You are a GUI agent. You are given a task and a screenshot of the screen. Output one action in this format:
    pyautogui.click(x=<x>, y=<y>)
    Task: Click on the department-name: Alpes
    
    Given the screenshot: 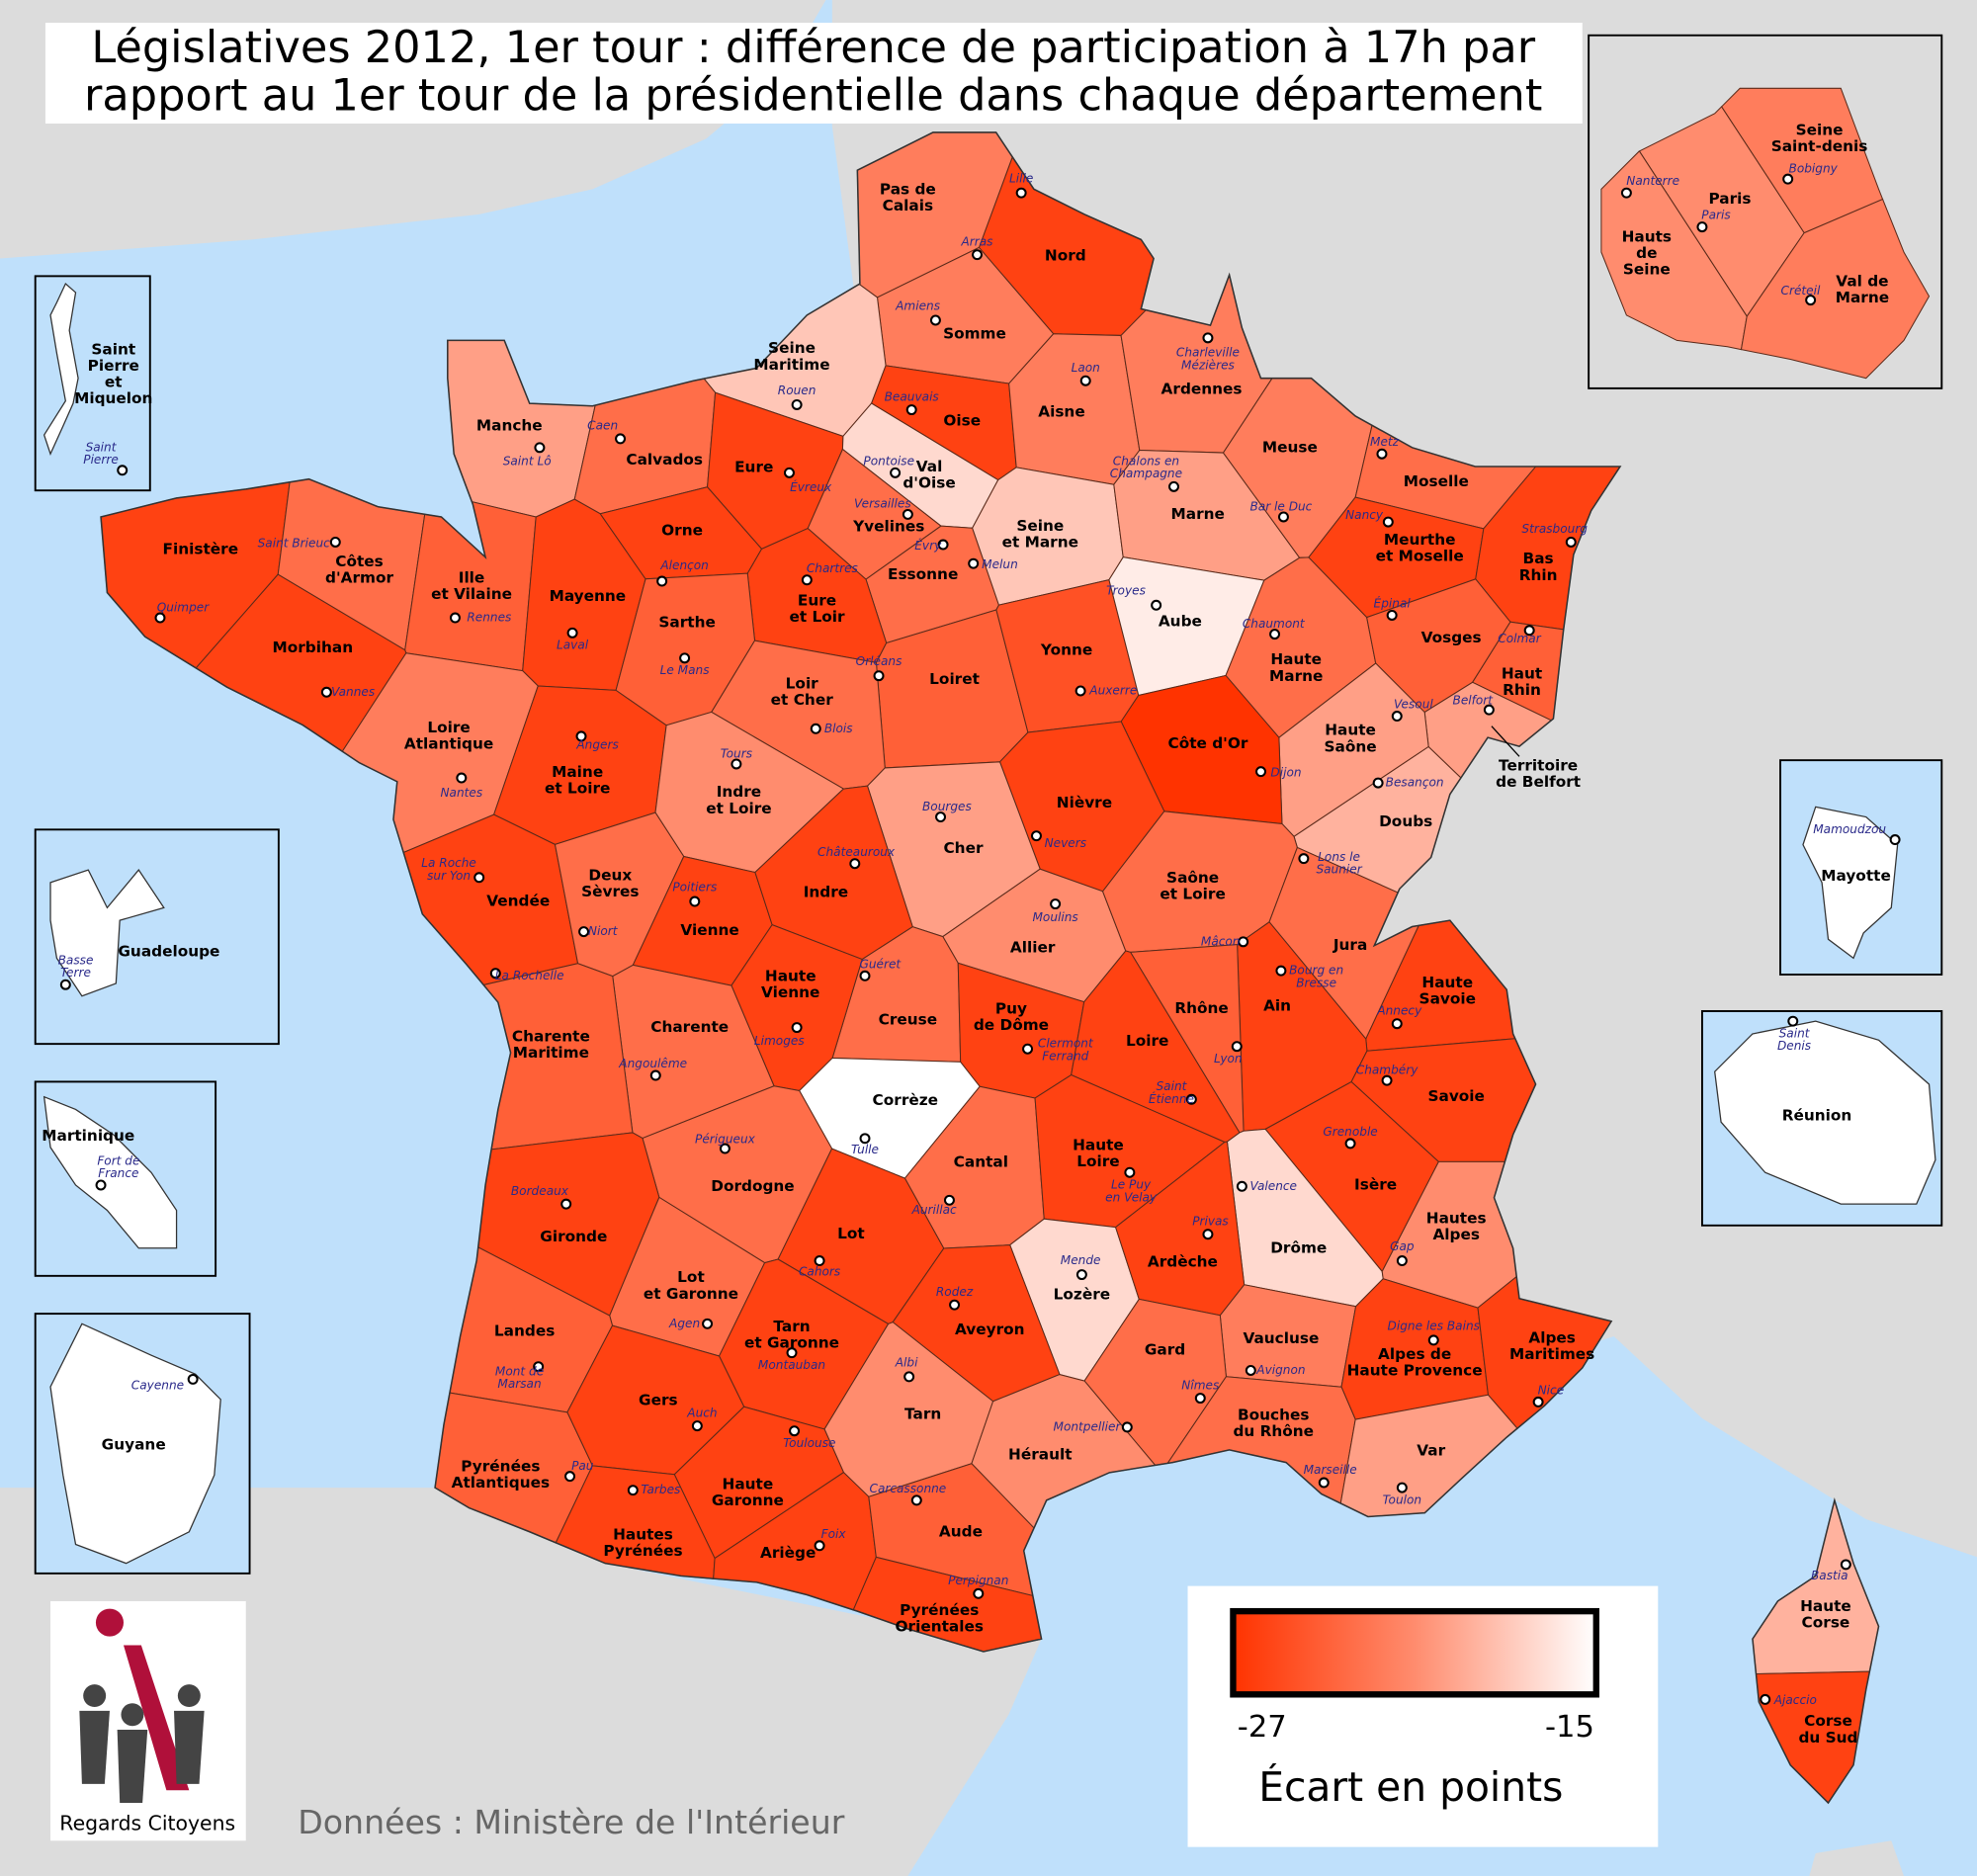 What is the action you would take?
    pyautogui.click(x=1456, y=1235)
    